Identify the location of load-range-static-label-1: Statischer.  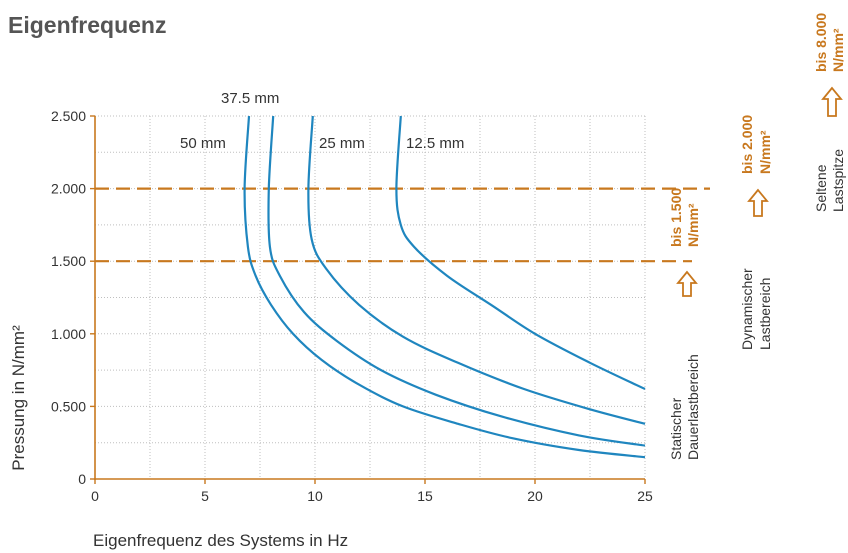
(676, 428).